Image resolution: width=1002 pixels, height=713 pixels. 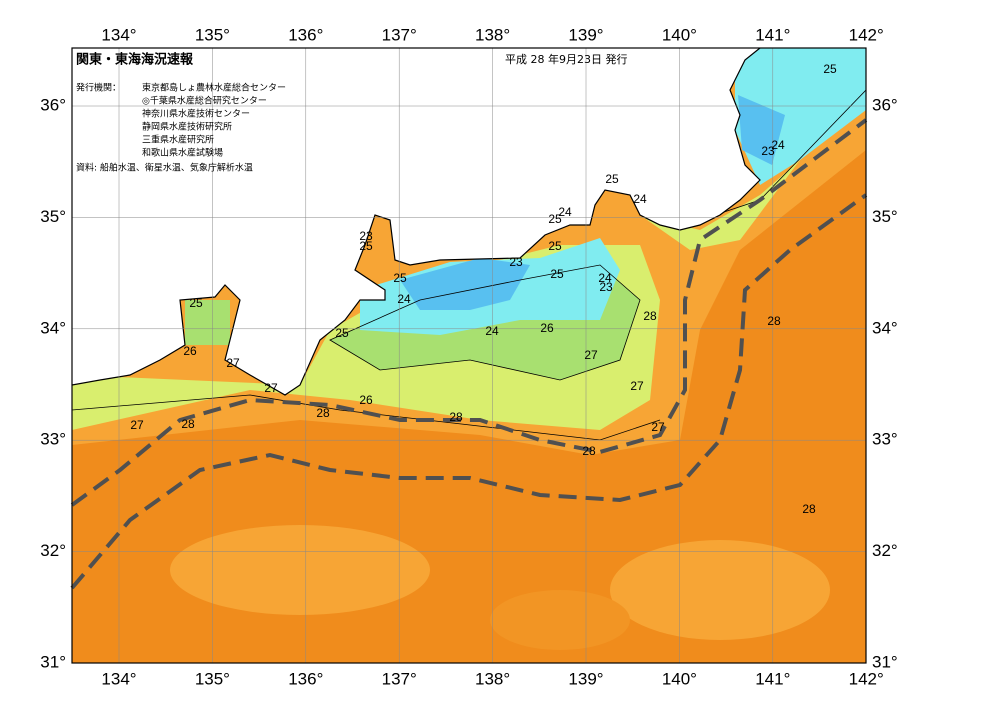 What do you see at coordinates (182, 153) in the screenshot?
I see `issuer: 和歌山県水産試験場` at bounding box center [182, 153].